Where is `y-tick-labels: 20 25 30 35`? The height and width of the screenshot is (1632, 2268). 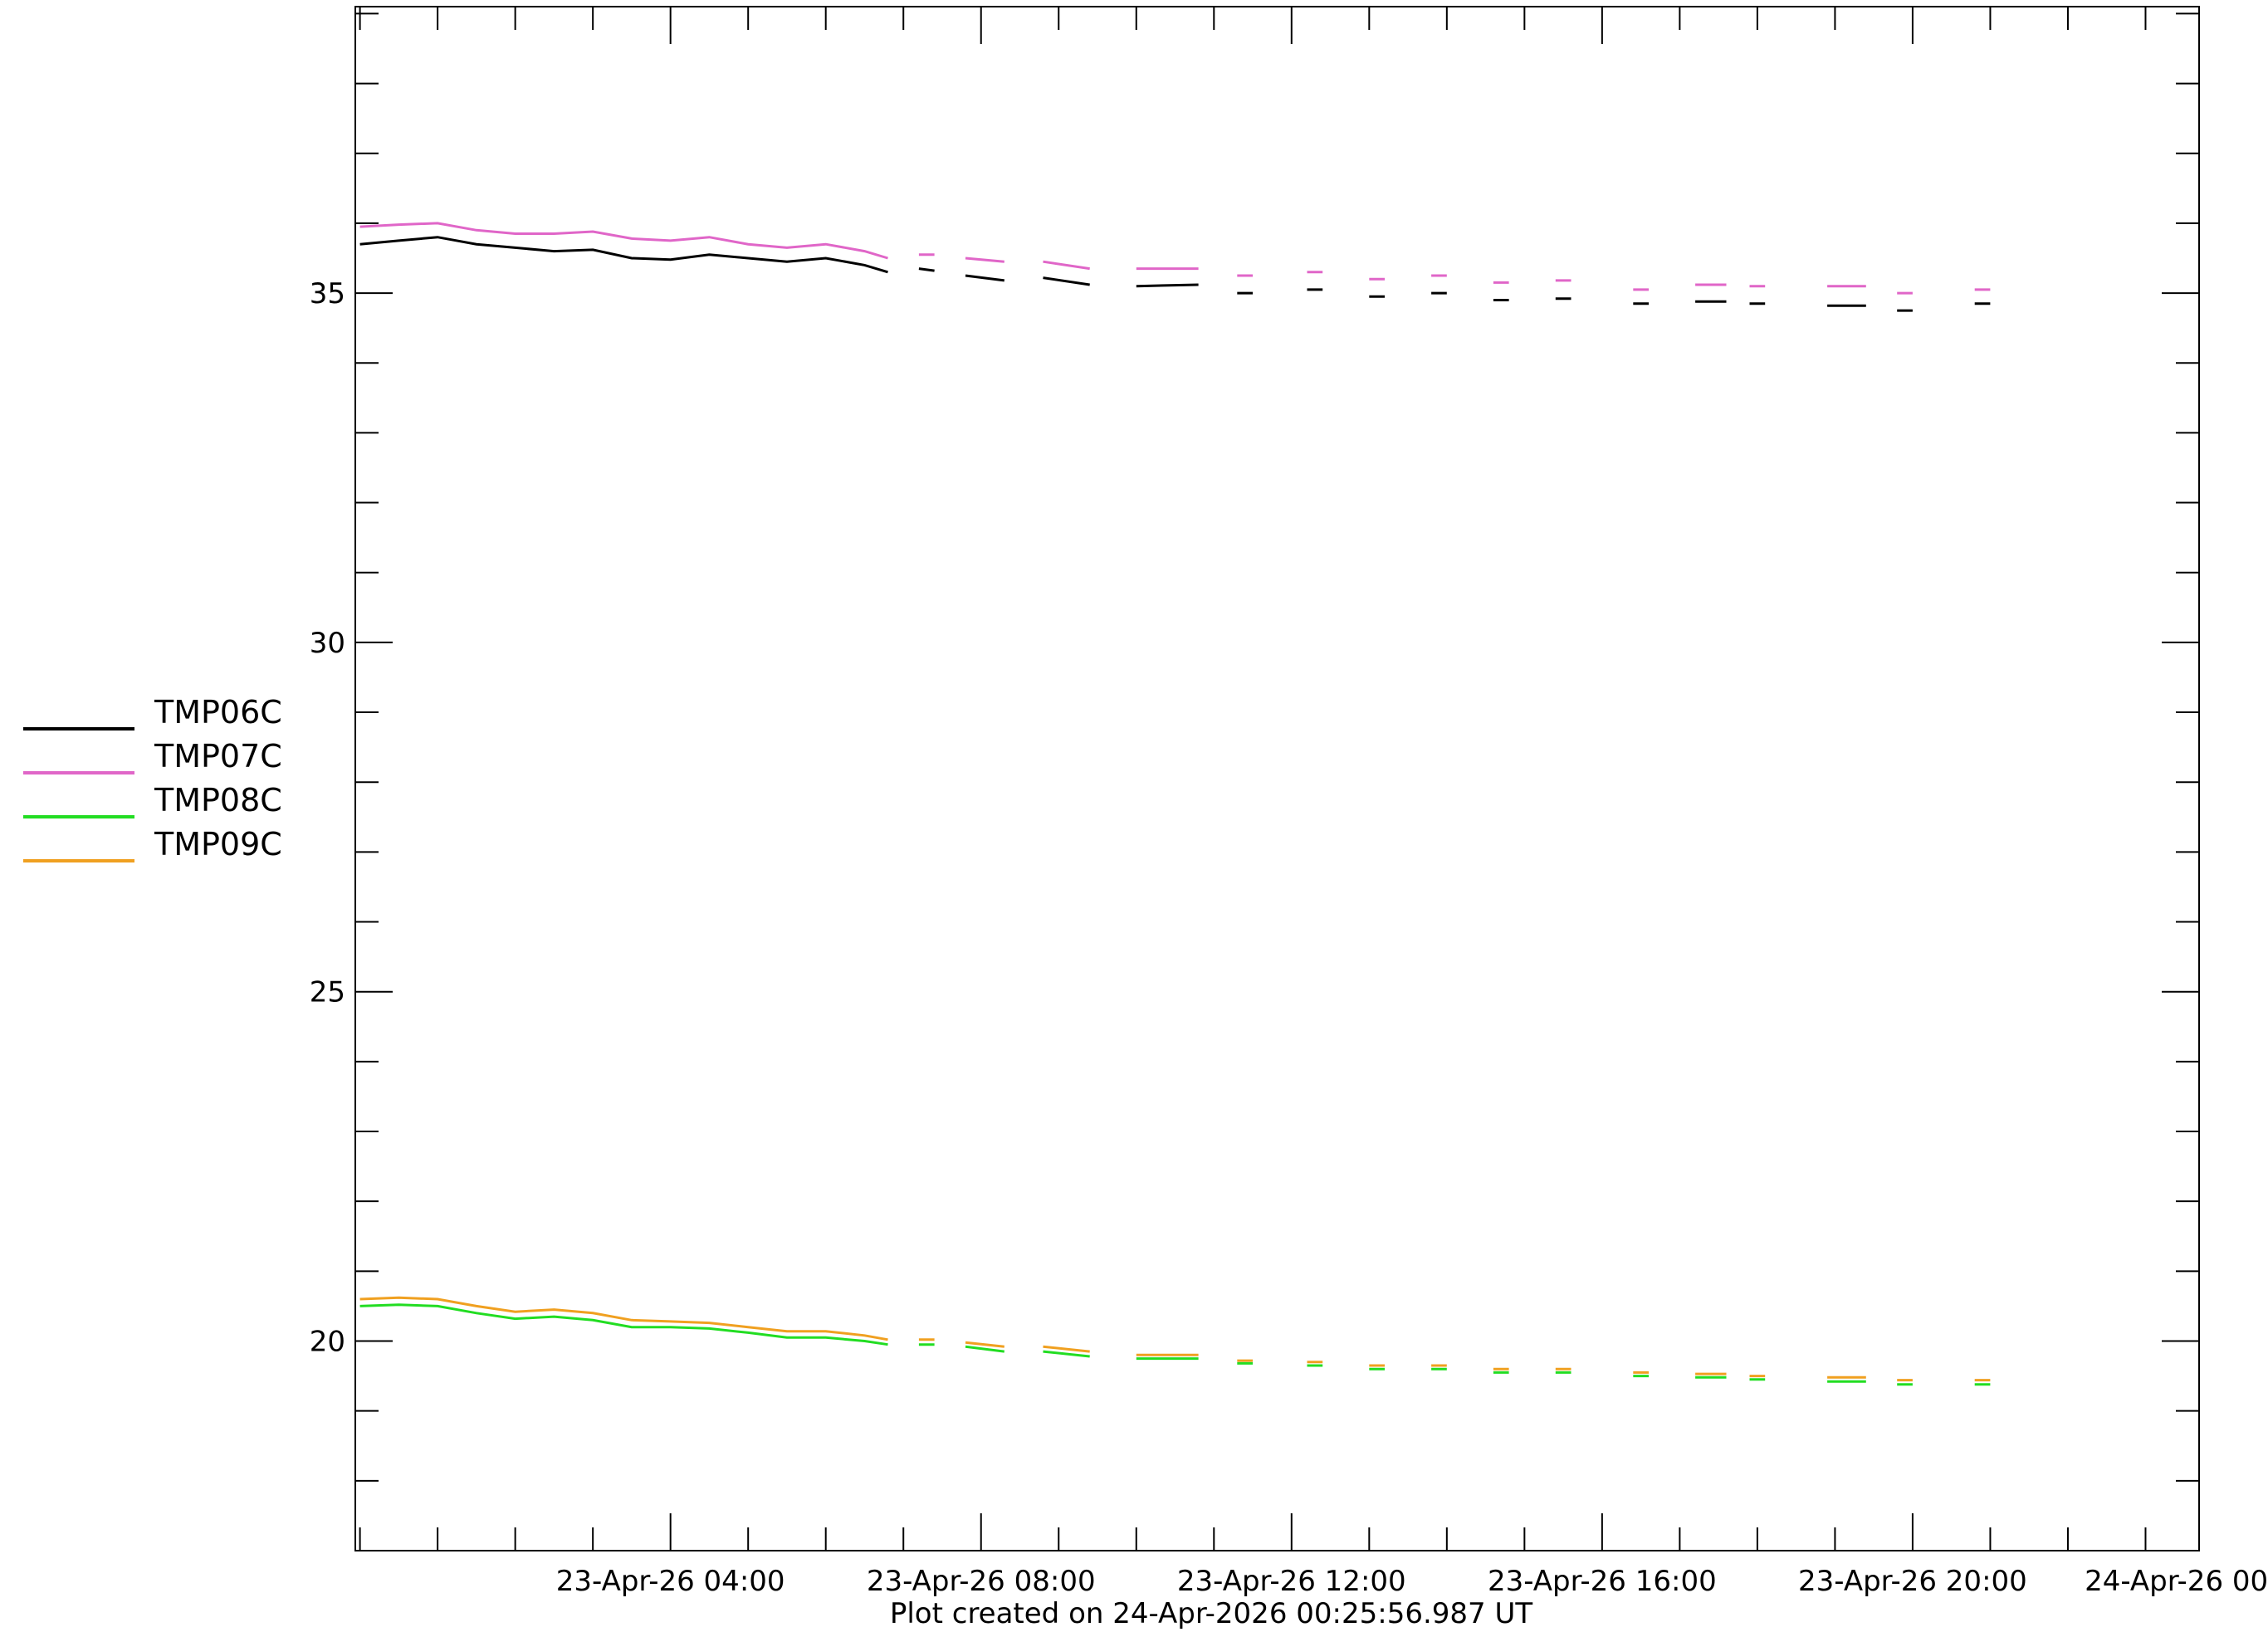 y-tick-labels: 20 25 30 35 is located at coordinates (327, 817).